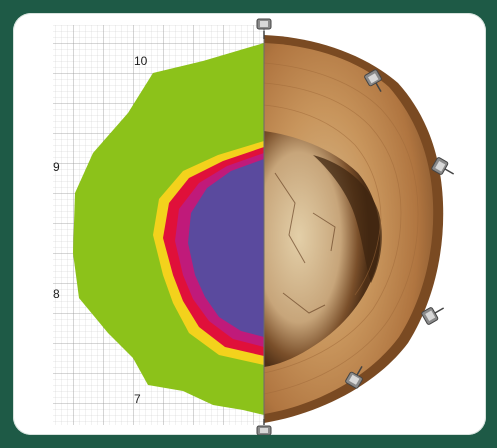 The image size is (497, 448). Describe the element at coordinates (305, 243) in the screenshot. I see `wood-cracks` at that location.